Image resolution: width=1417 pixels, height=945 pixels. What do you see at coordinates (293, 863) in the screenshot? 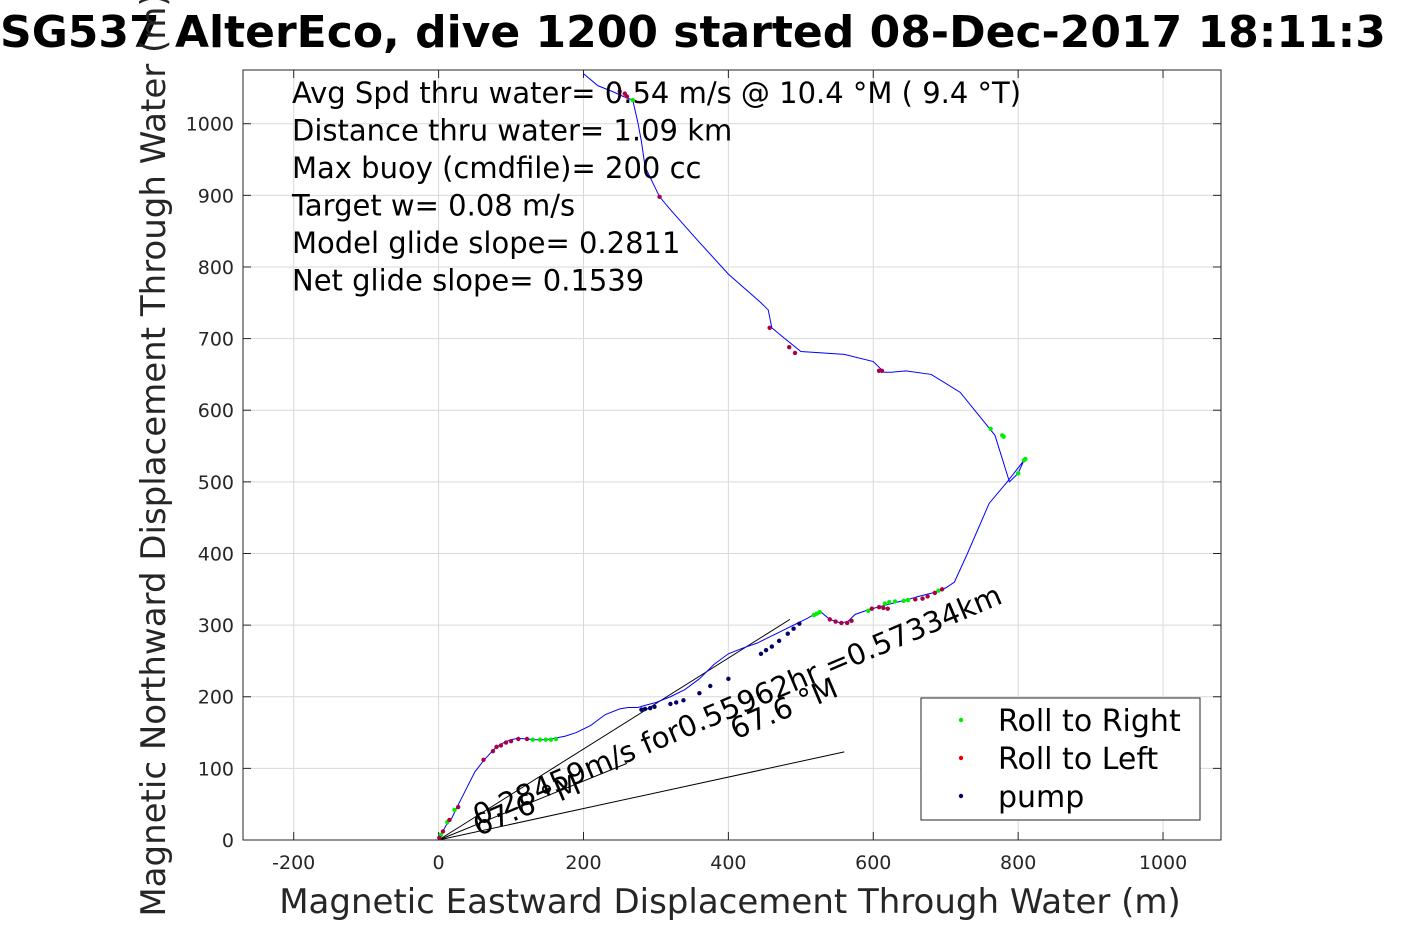
I see `x-tick-label: -200` at bounding box center [293, 863].